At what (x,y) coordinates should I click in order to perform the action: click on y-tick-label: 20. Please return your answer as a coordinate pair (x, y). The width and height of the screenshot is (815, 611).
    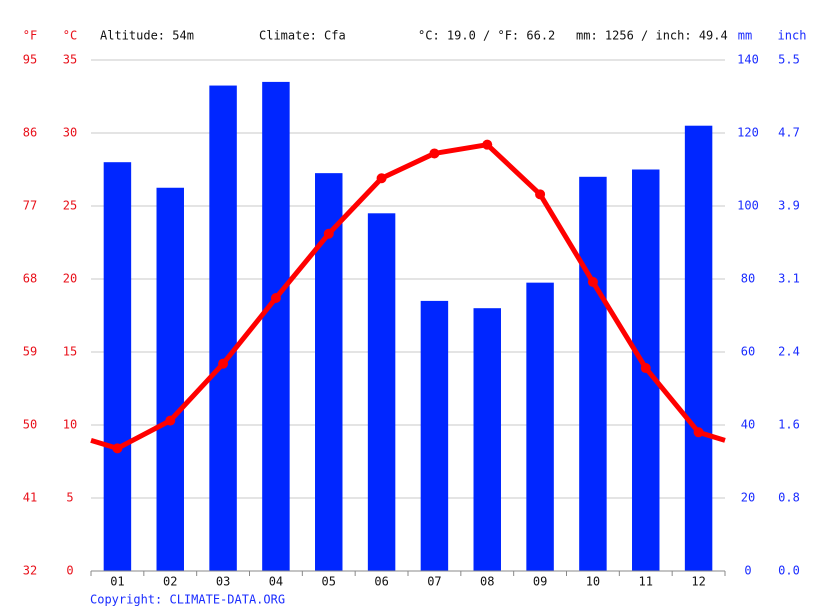
    Looking at the image, I should click on (70, 279).